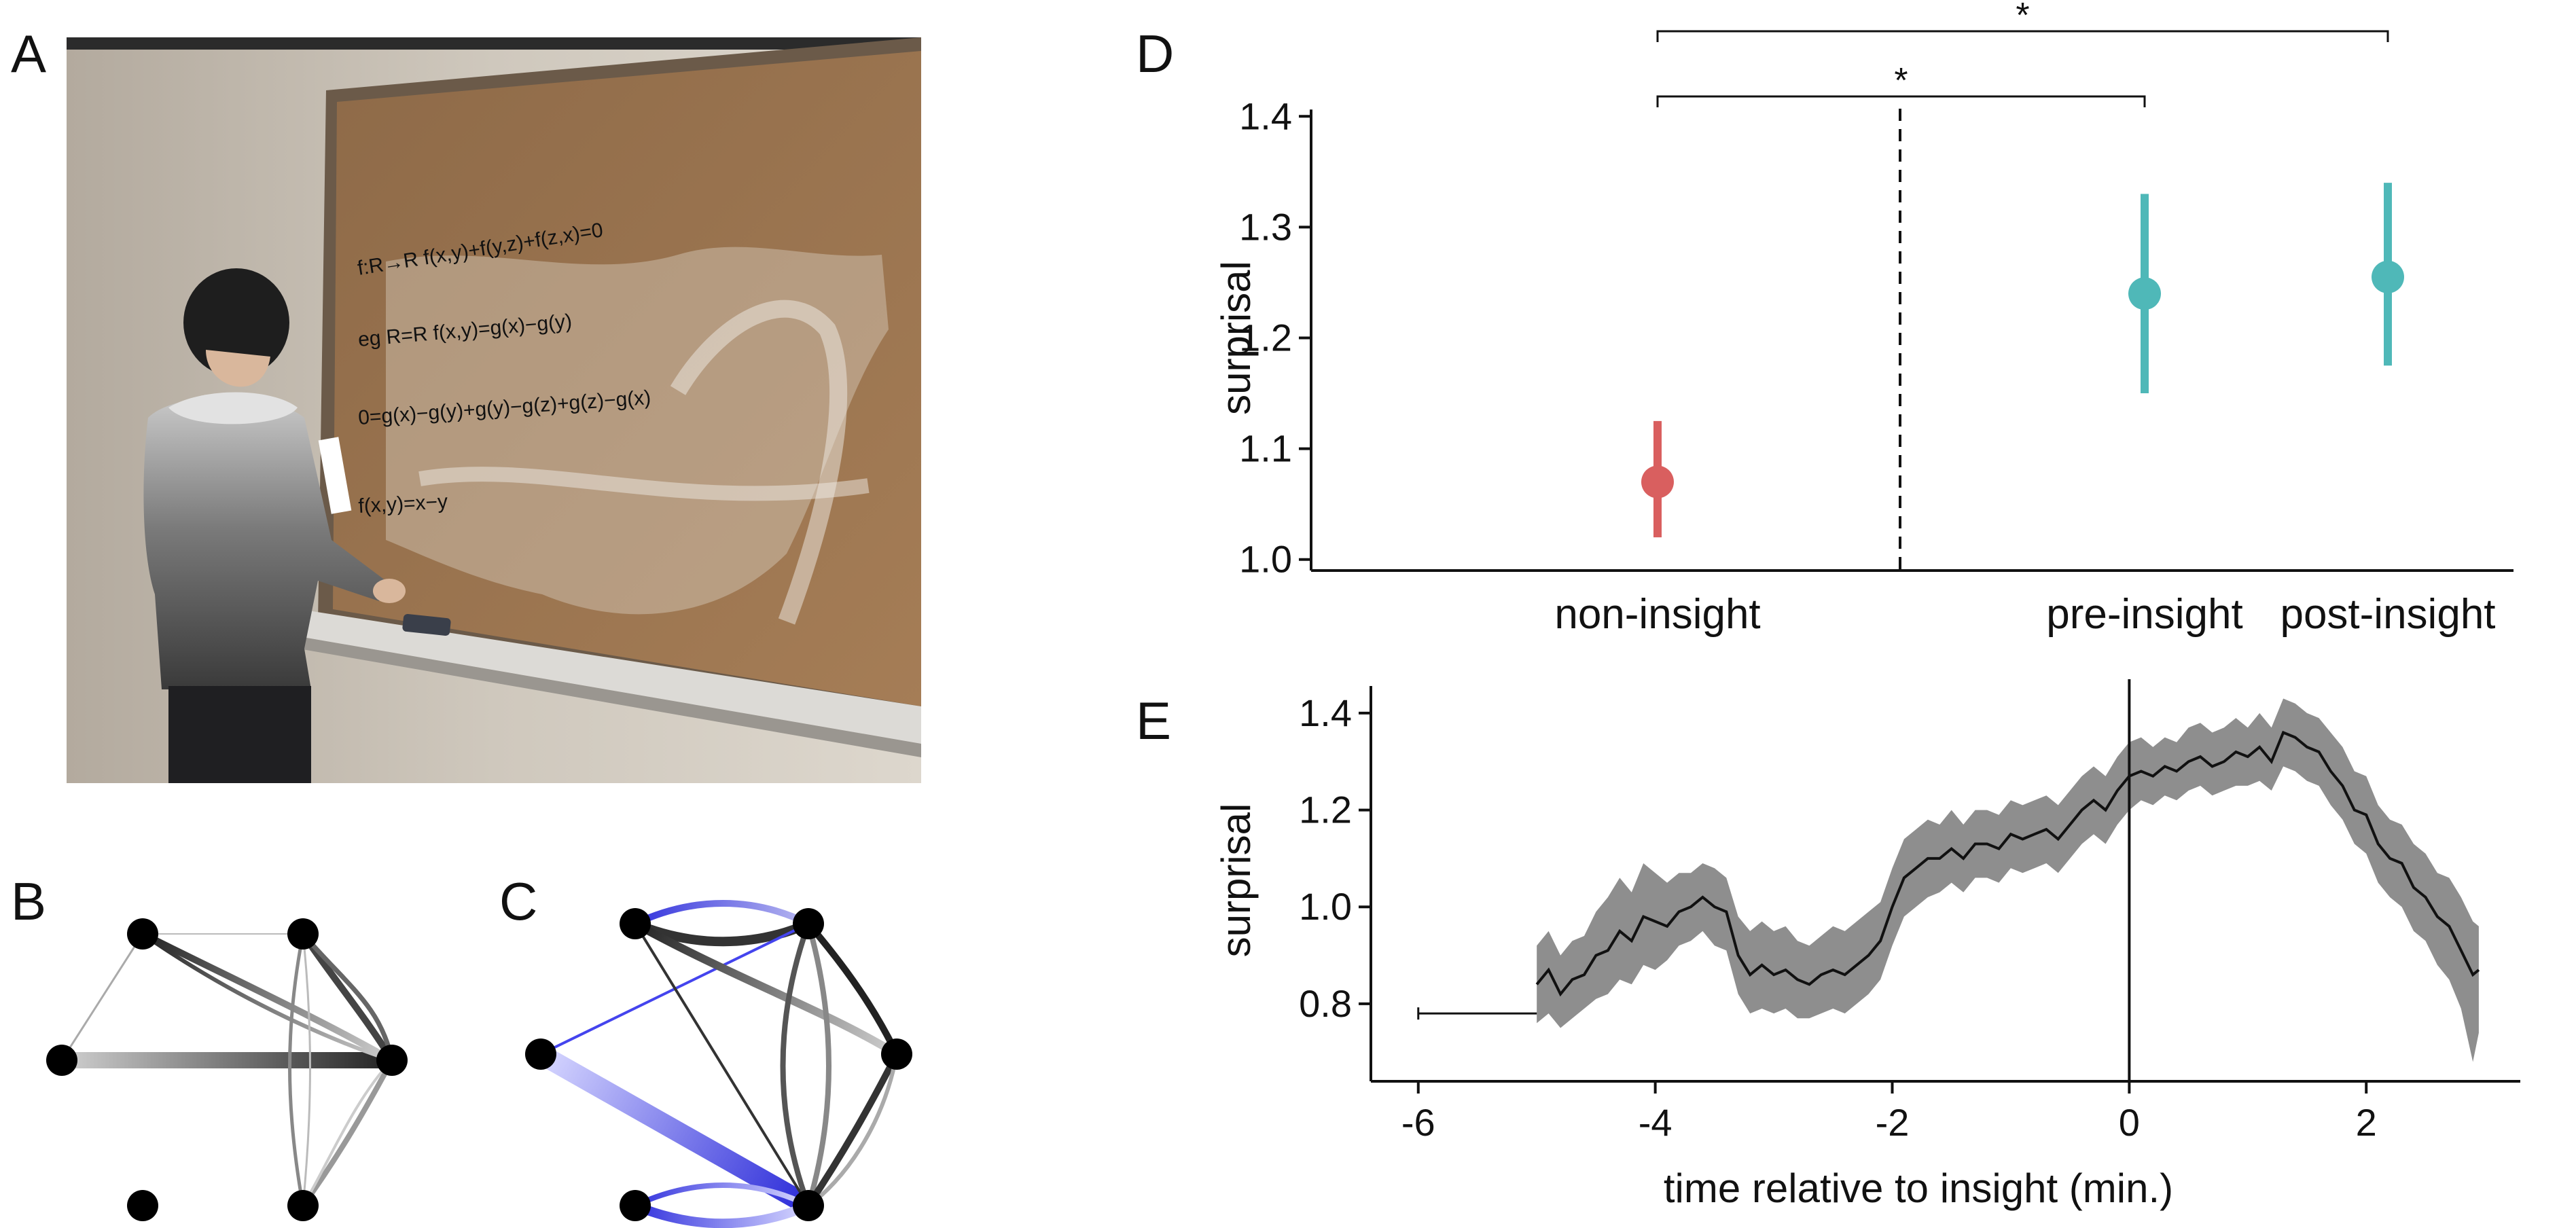 This screenshot has width=2576, height=1228. I want to click on y-tick-label: 1.3, so click(1265, 226).